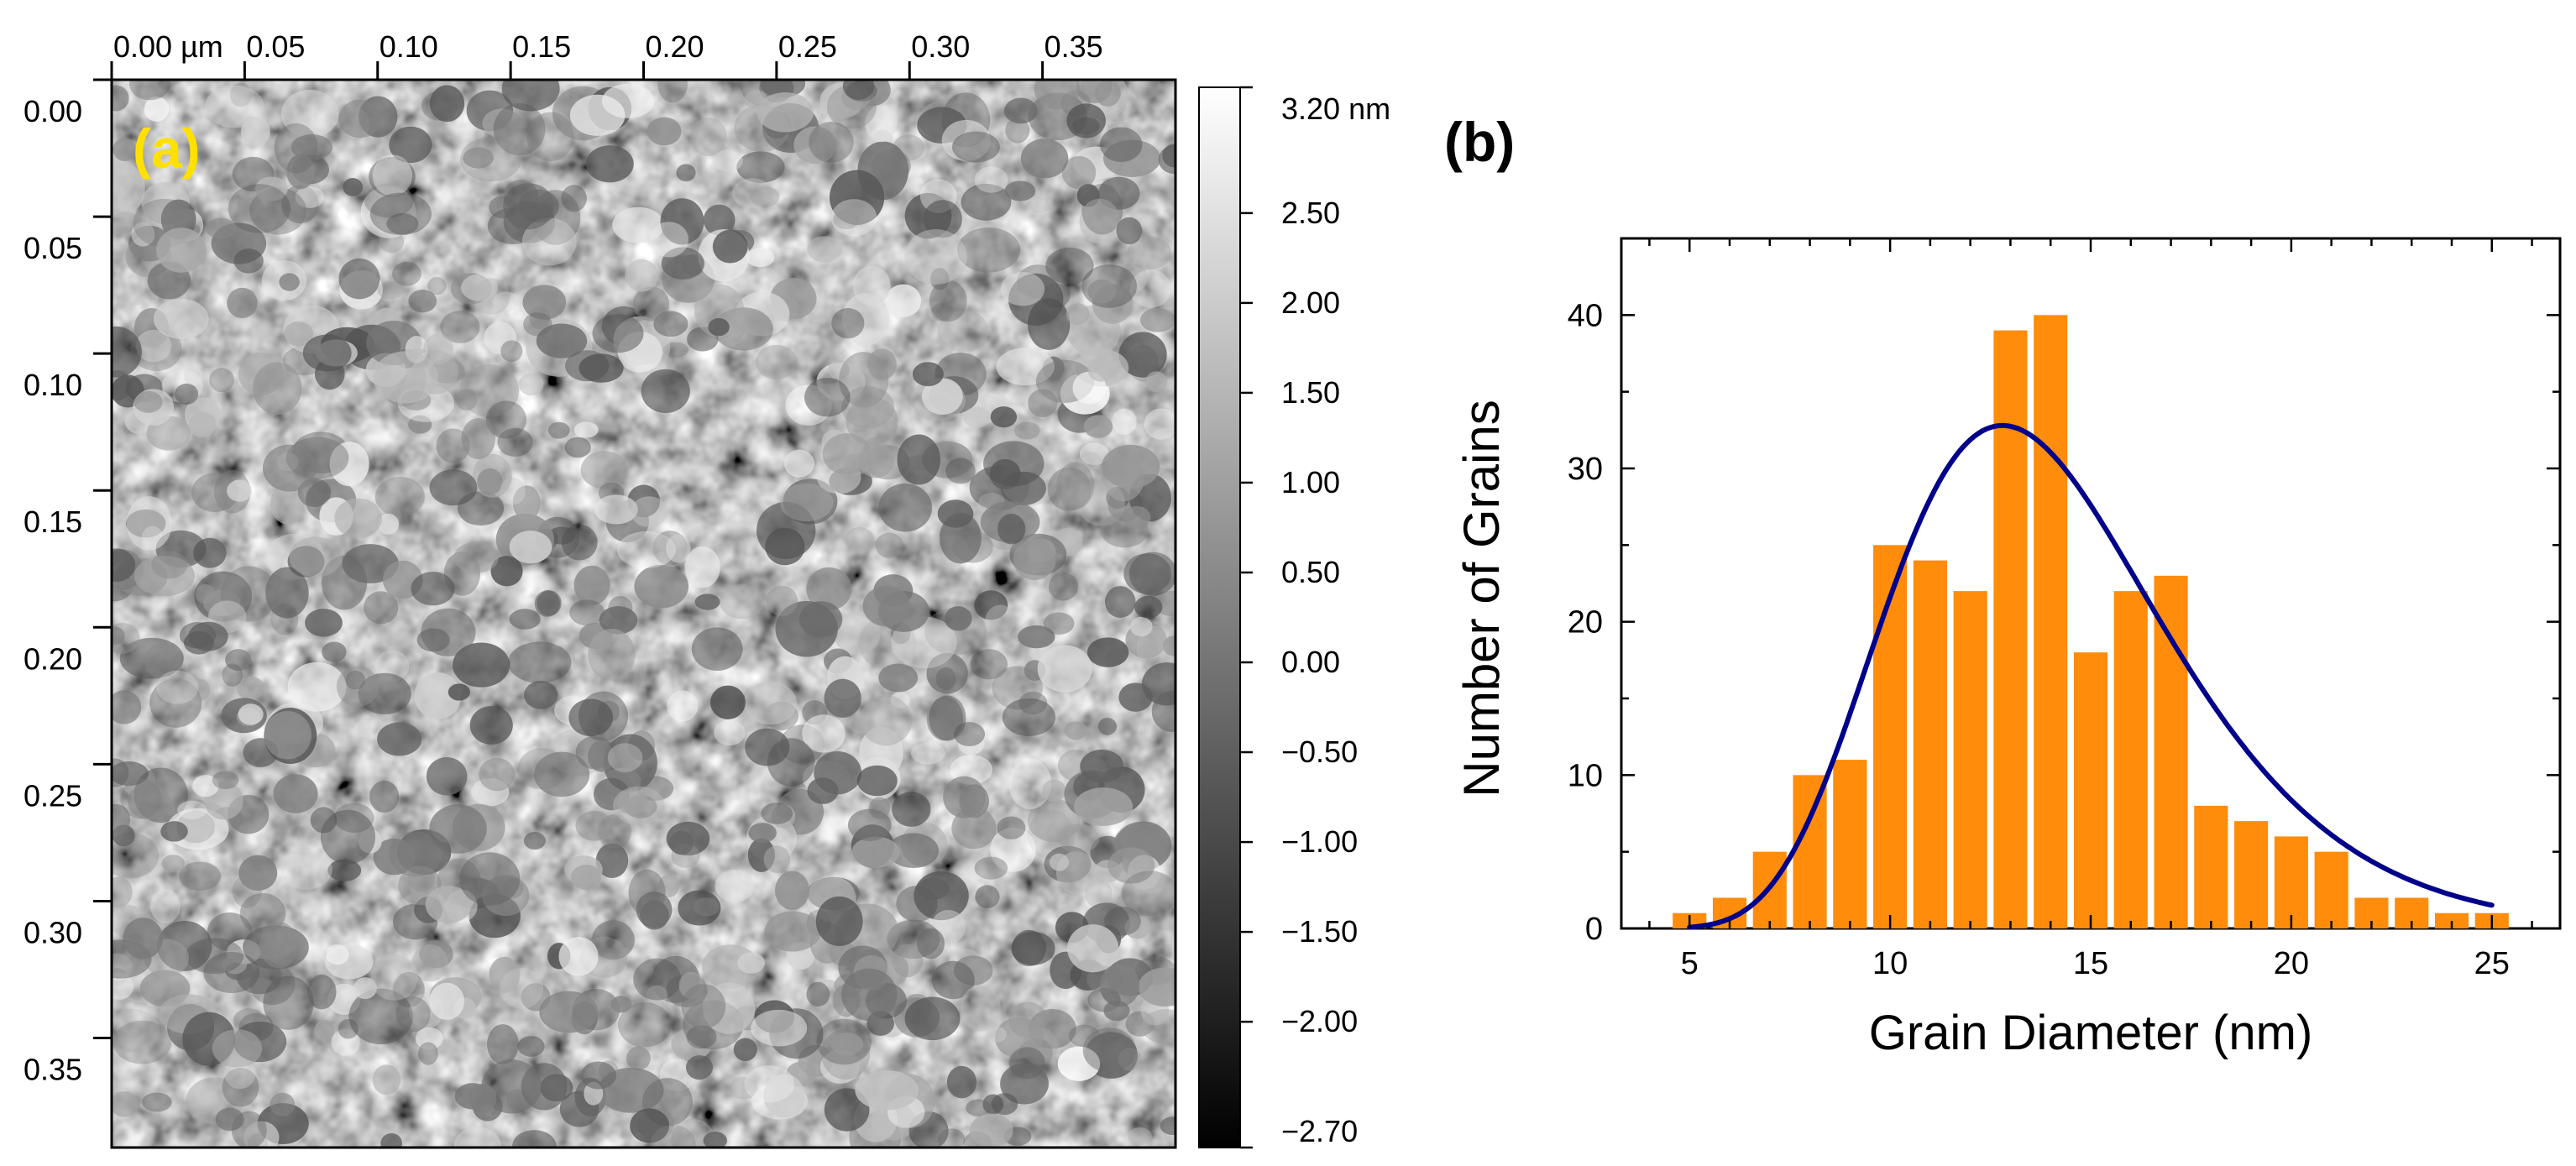 The image size is (2576, 1166). Describe the element at coordinates (1586, 469) in the screenshot. I see `y-tick-label: 30` at that location.